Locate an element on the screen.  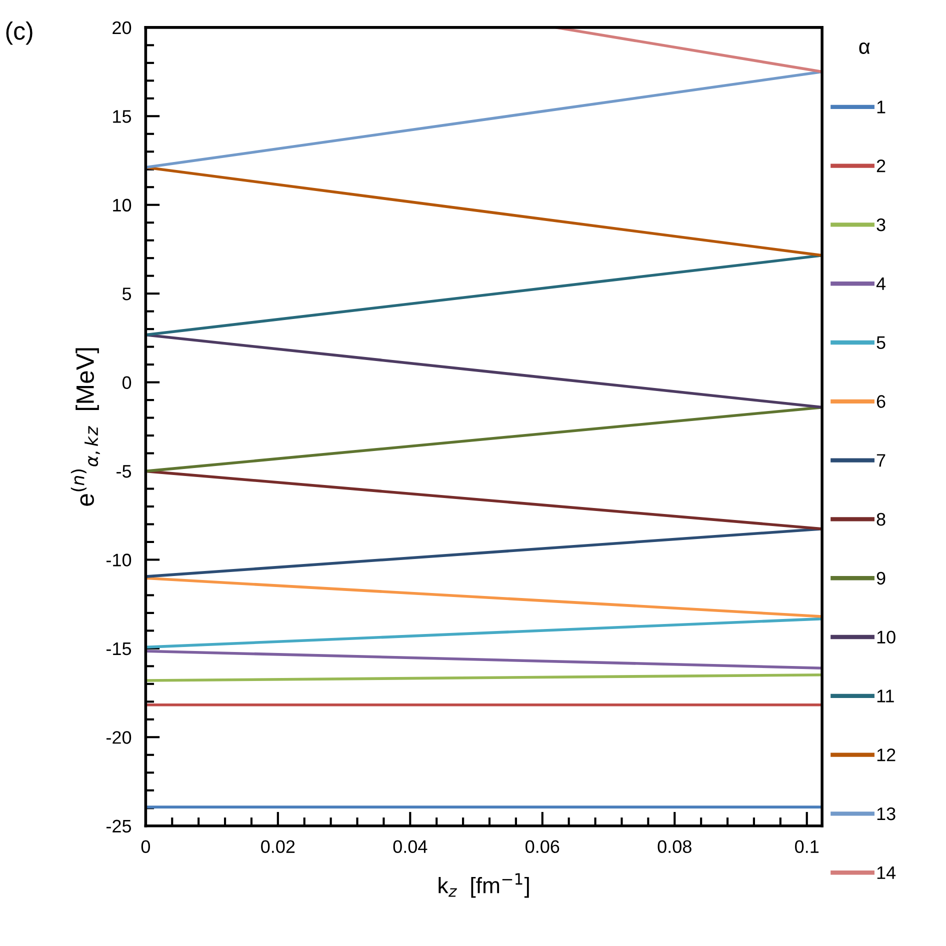
legend-label: 3 is located at coordinates (881, 225).